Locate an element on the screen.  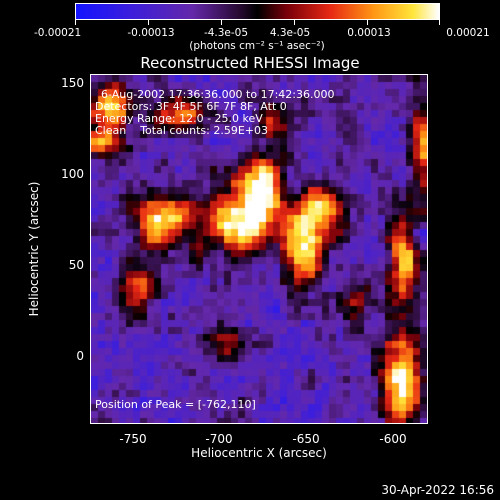
y-tick-label: 150 is located at coordinates (72, 83).